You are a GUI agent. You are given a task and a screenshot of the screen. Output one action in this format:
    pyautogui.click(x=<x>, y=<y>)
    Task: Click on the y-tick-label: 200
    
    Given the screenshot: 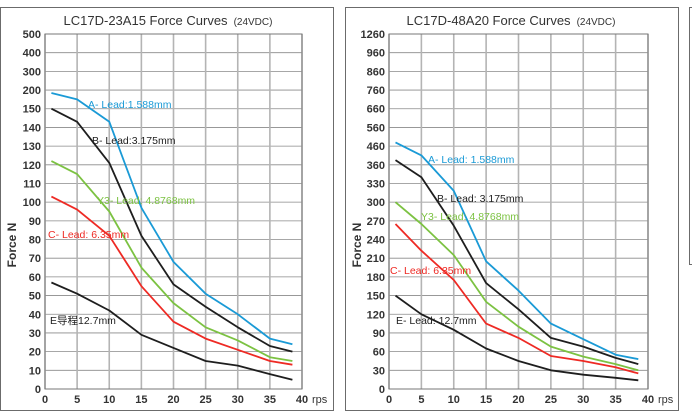 What is the action you would take?
    pyautogui.click(x=32, y=91)
    